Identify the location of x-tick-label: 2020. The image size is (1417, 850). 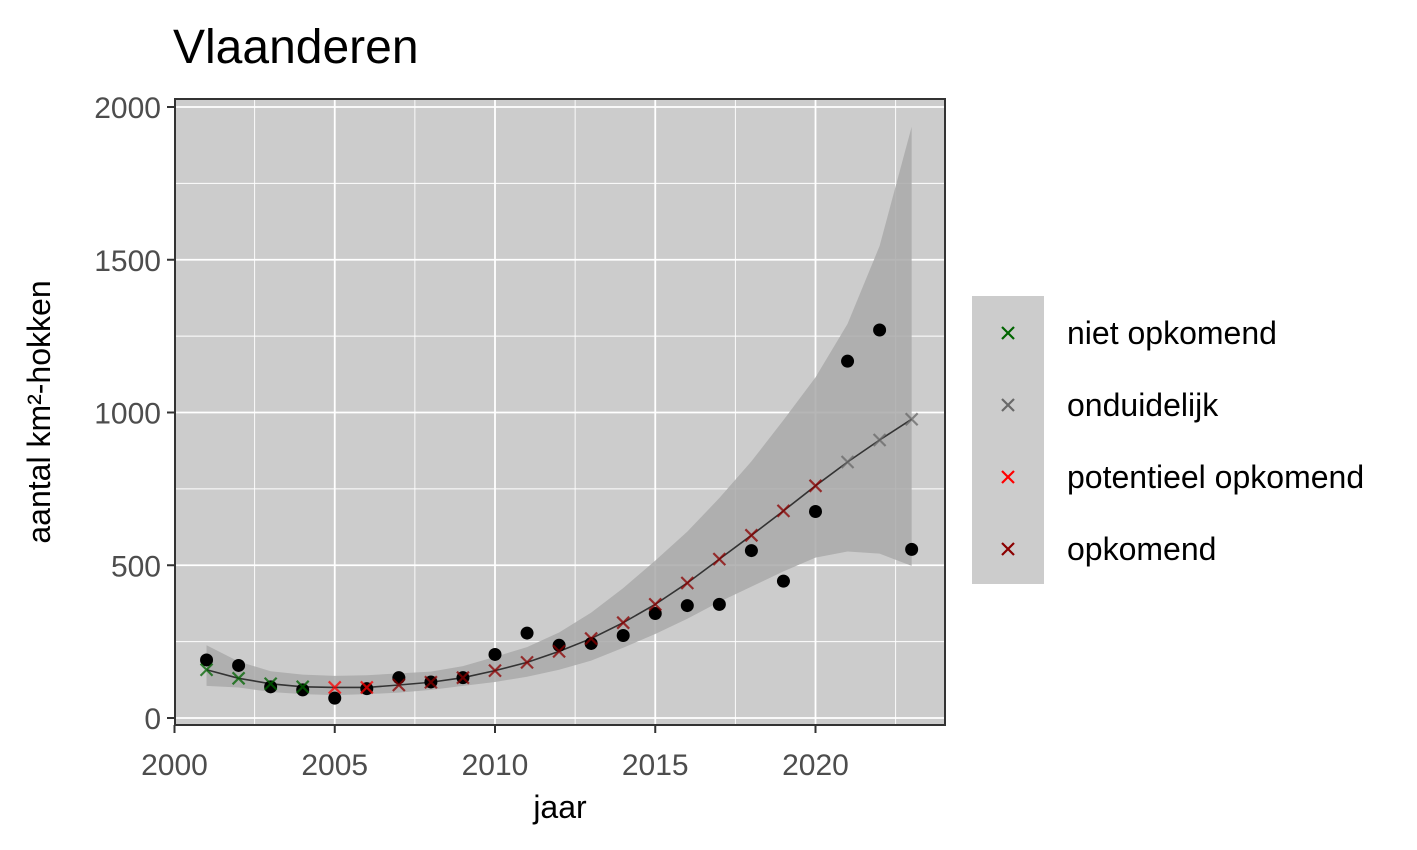
(815, 765).